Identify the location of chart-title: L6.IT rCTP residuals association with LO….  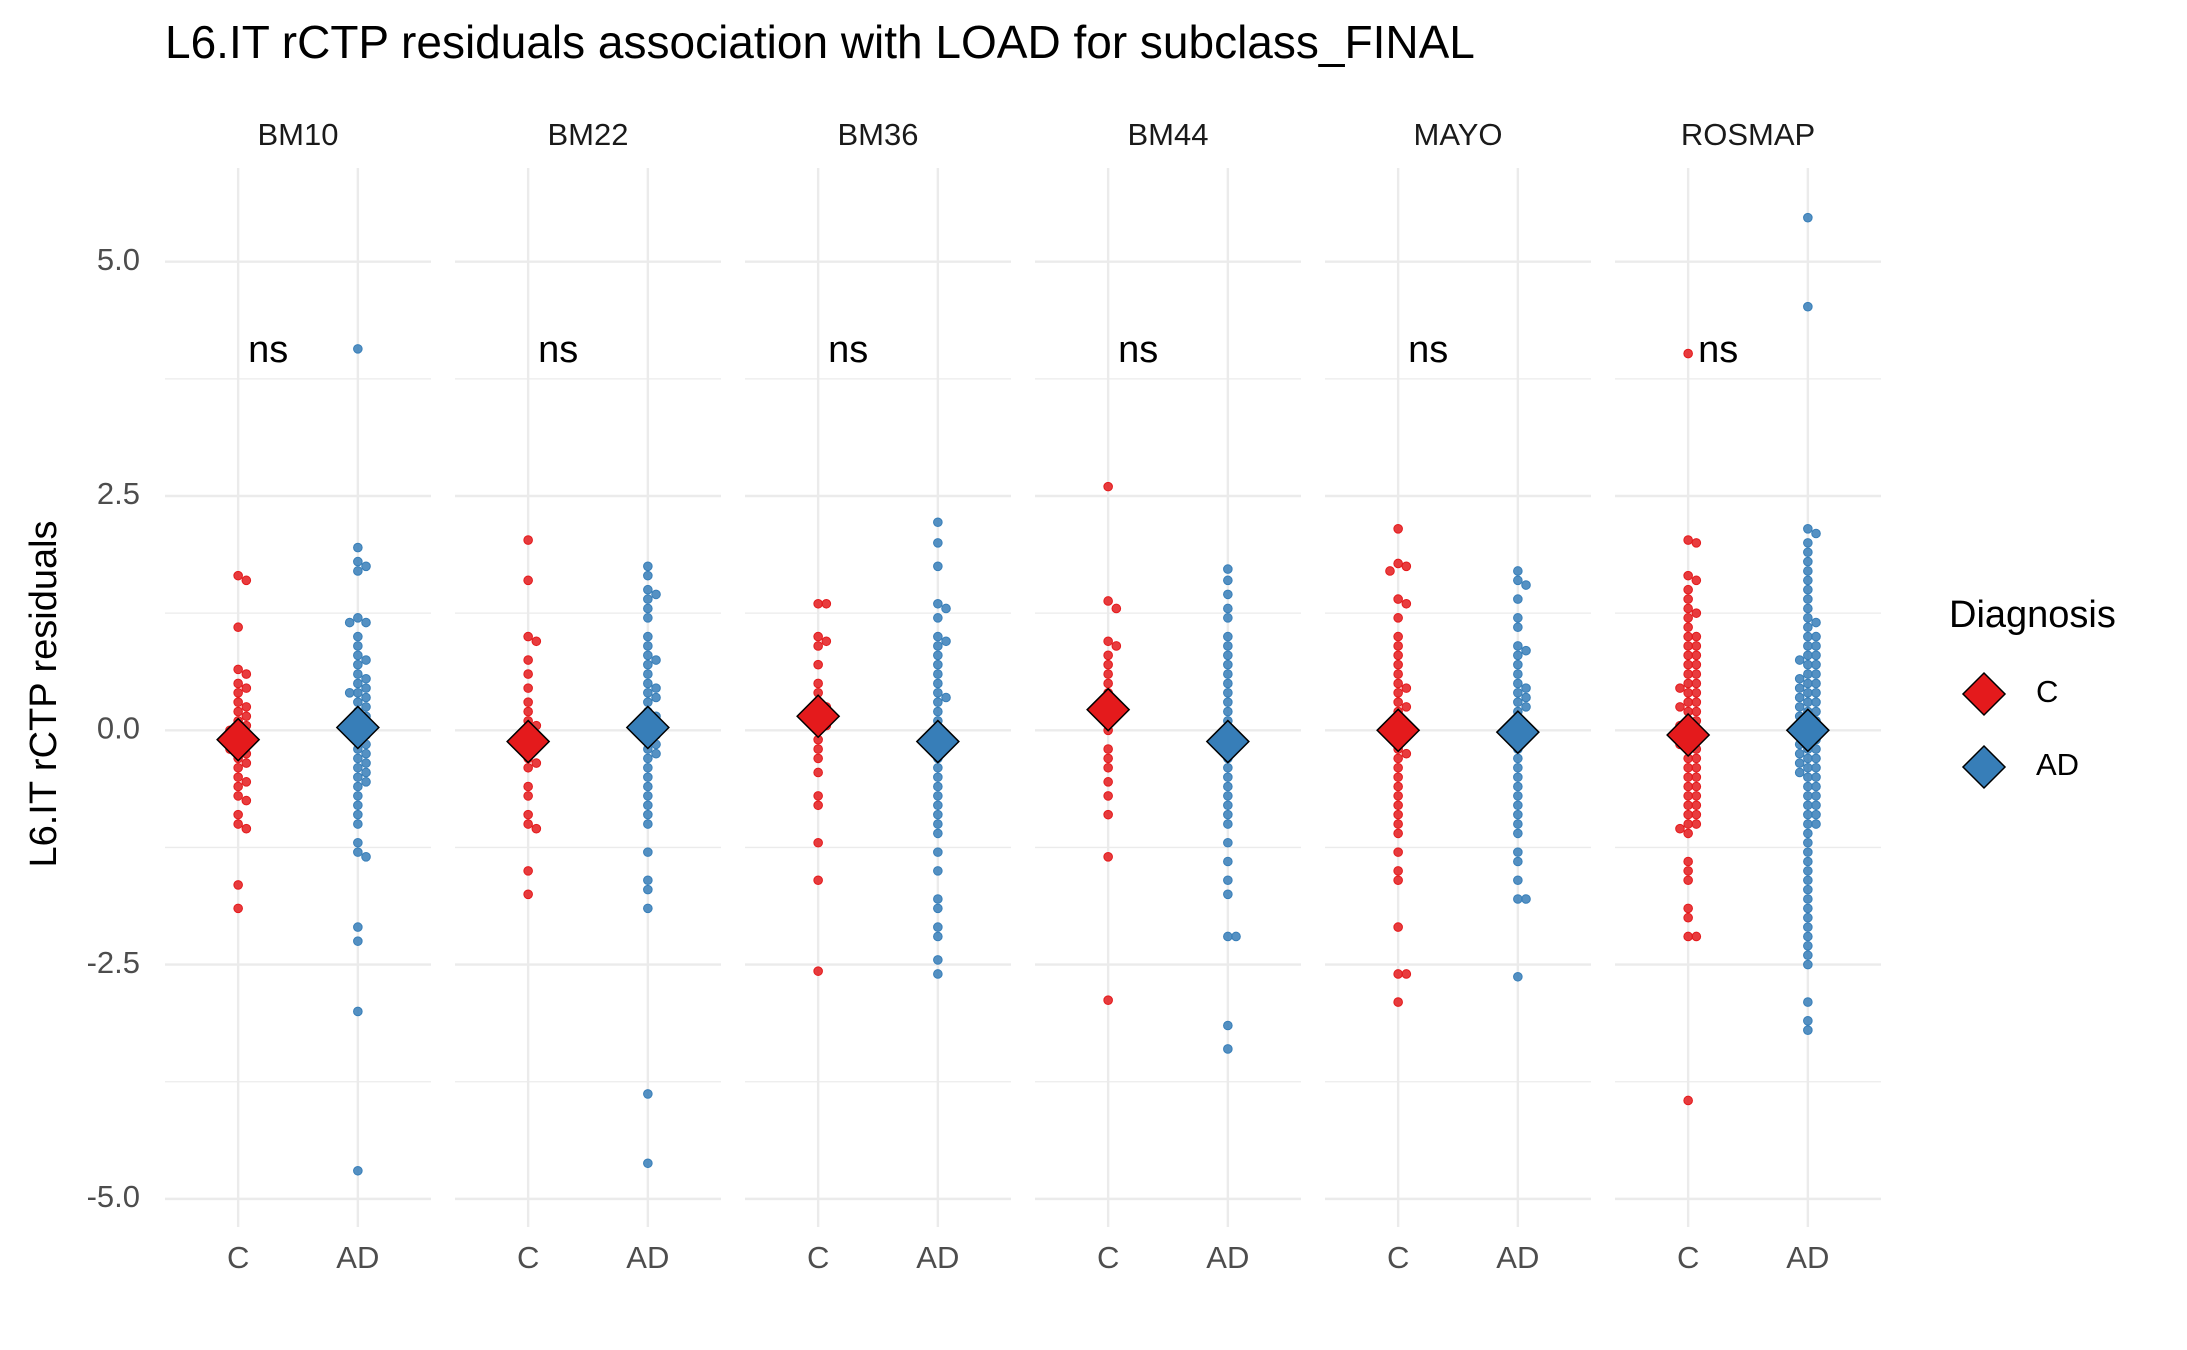
(820, 42).